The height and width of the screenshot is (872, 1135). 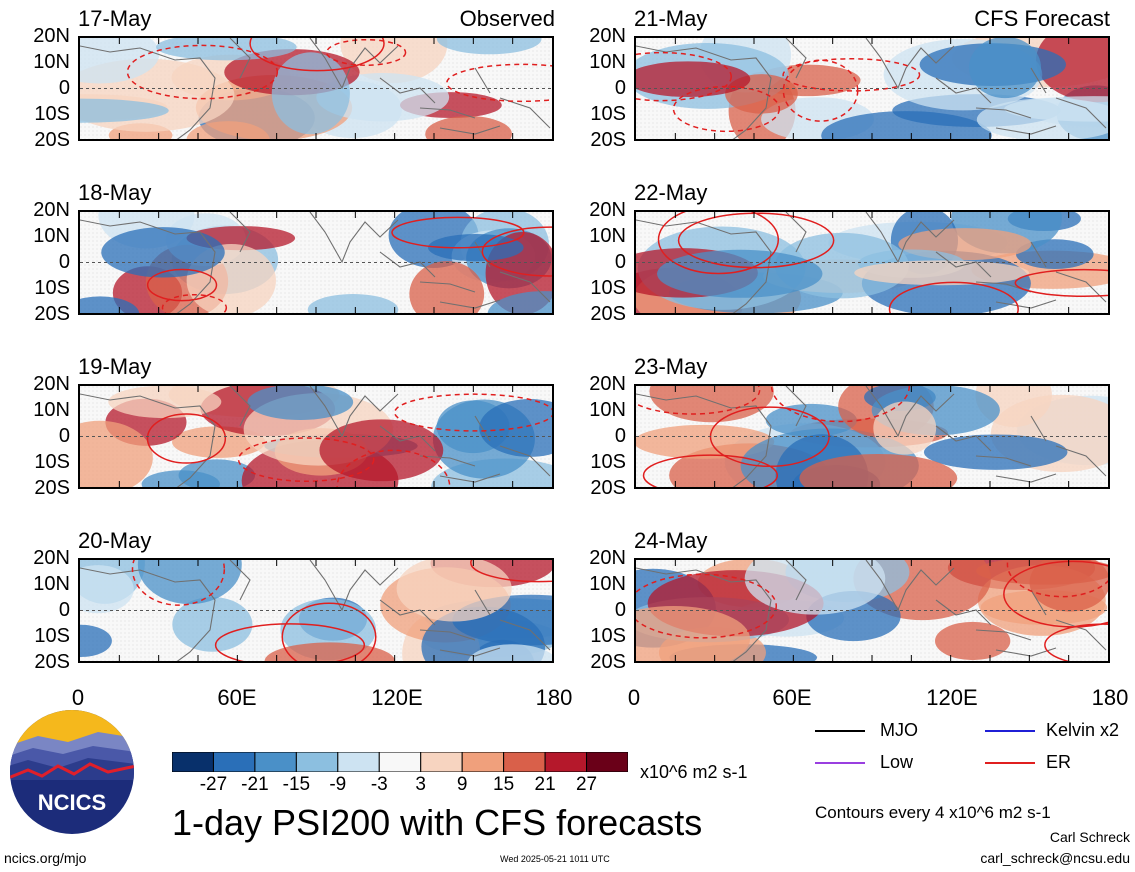 What do you see at coordinates (1089, 837) in the screenshot?
I see `footer-author: Carl Schreck` at bounding box center [1089, 837].